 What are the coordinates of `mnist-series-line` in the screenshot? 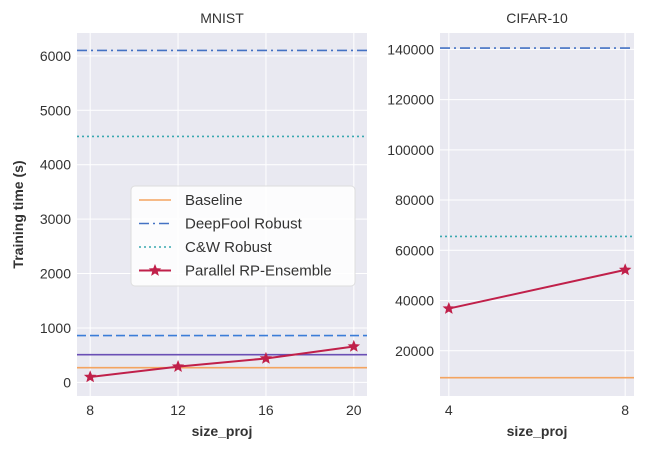 It's located at (222, 361).